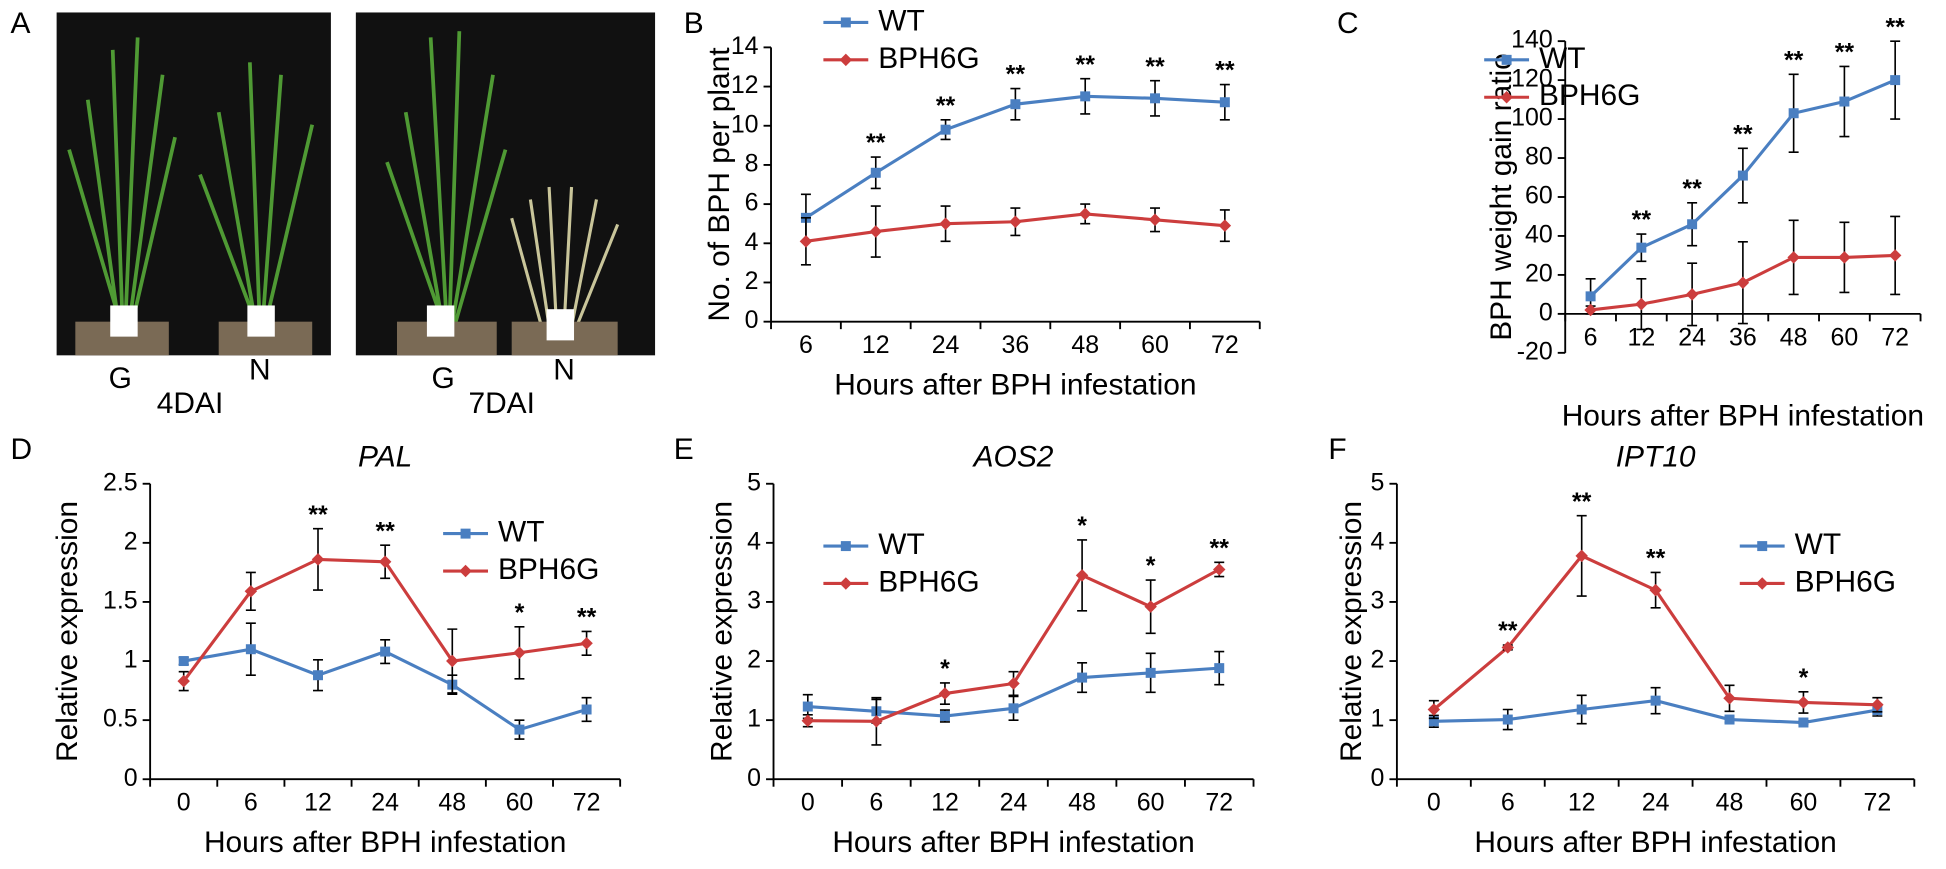 This screenshot has width=1946, height=869. What do you see at coordinates (754, 601) in the screenshot?
I see `y-tick-label: 3` at bounding box center [754, 601].